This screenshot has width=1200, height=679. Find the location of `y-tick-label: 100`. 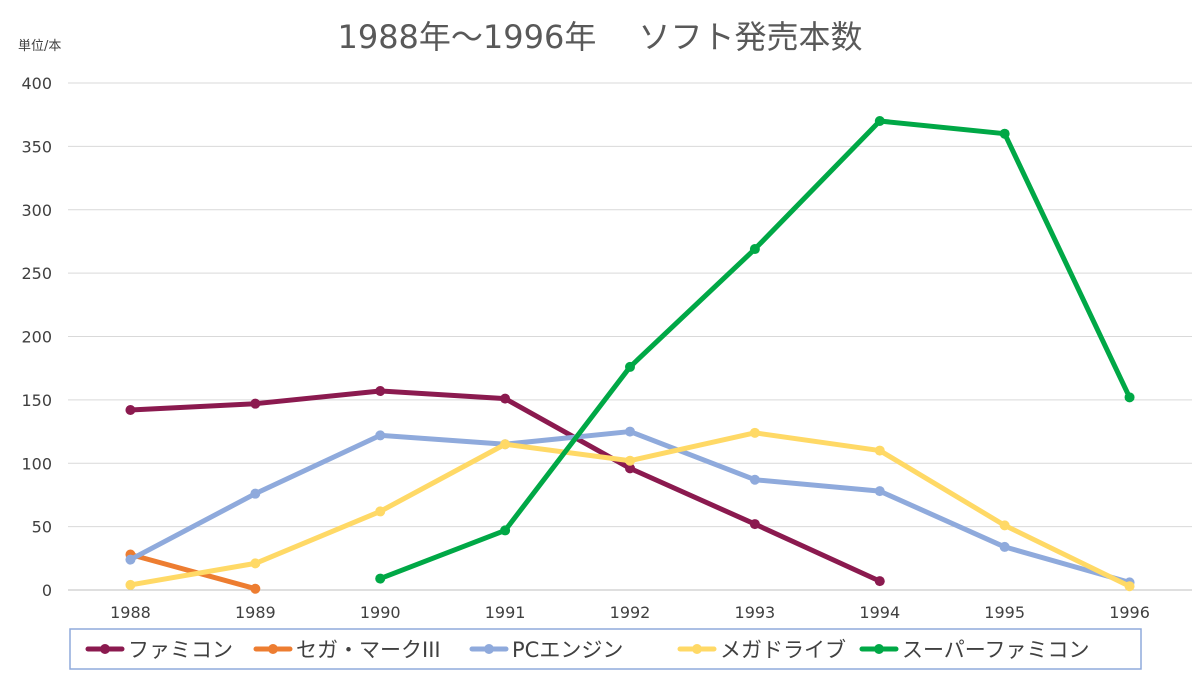

y-tick-label: 100 is located at coordinates (36, 463).